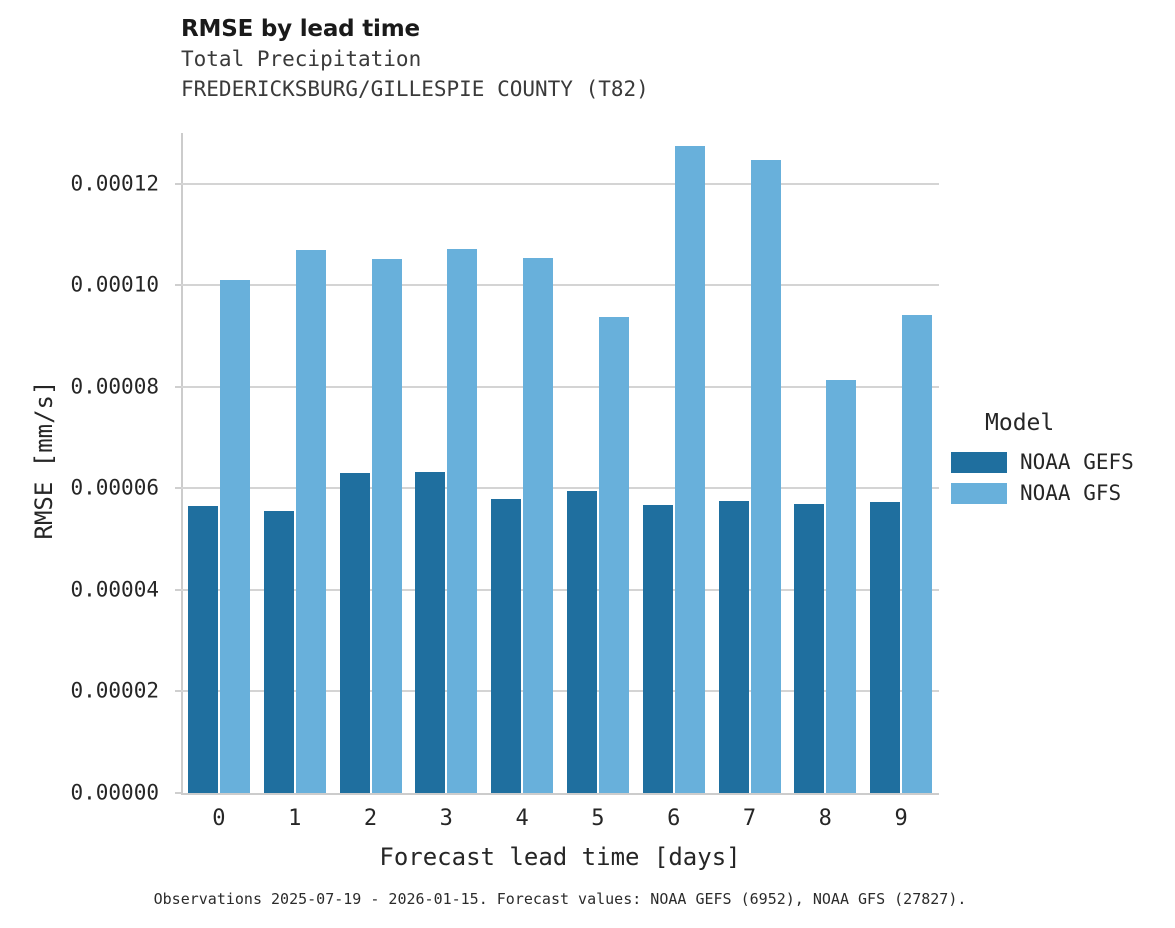 The image size is (1175, 928). I want to click on x-axis-title: Forecast lead time [days], so click(560, 857).